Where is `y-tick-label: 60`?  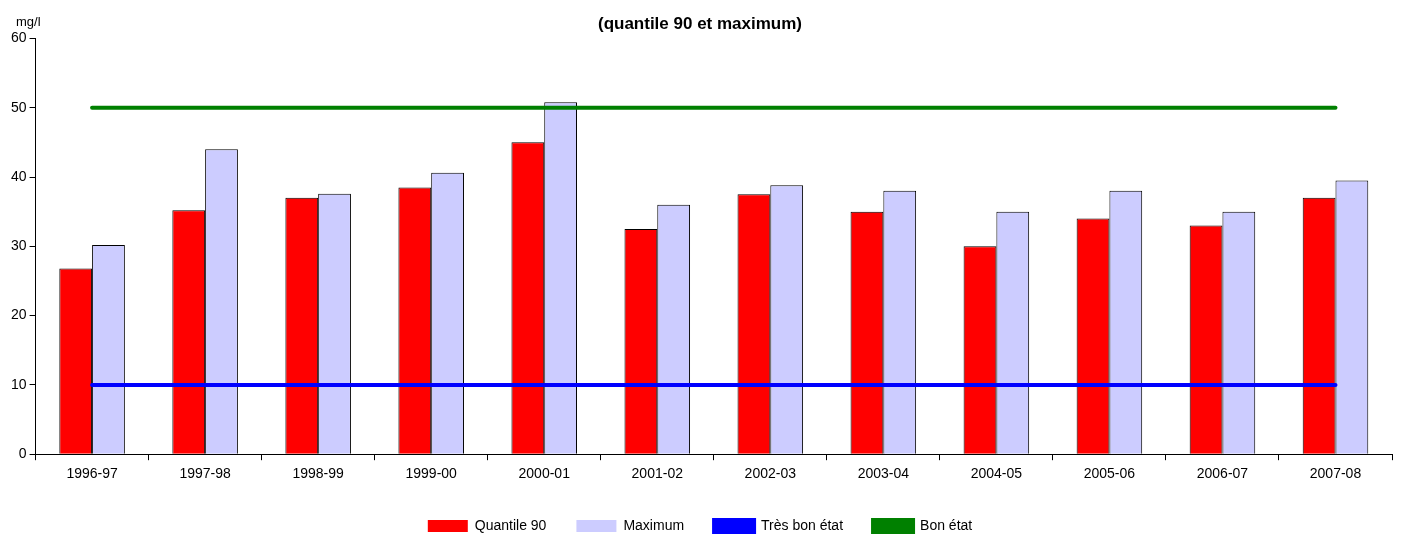
y-tick-label: 60 is located at coordinates (18, 37).